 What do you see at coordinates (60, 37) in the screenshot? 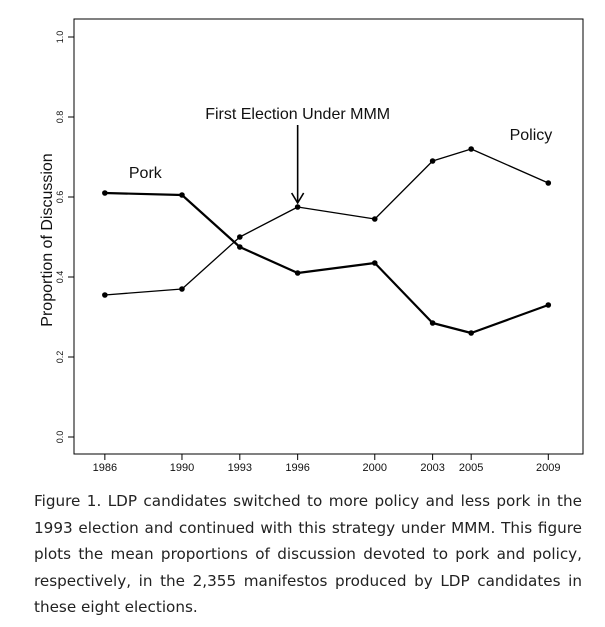
I see `y-tick-label: 1.0` at bounding box center [60, 37].